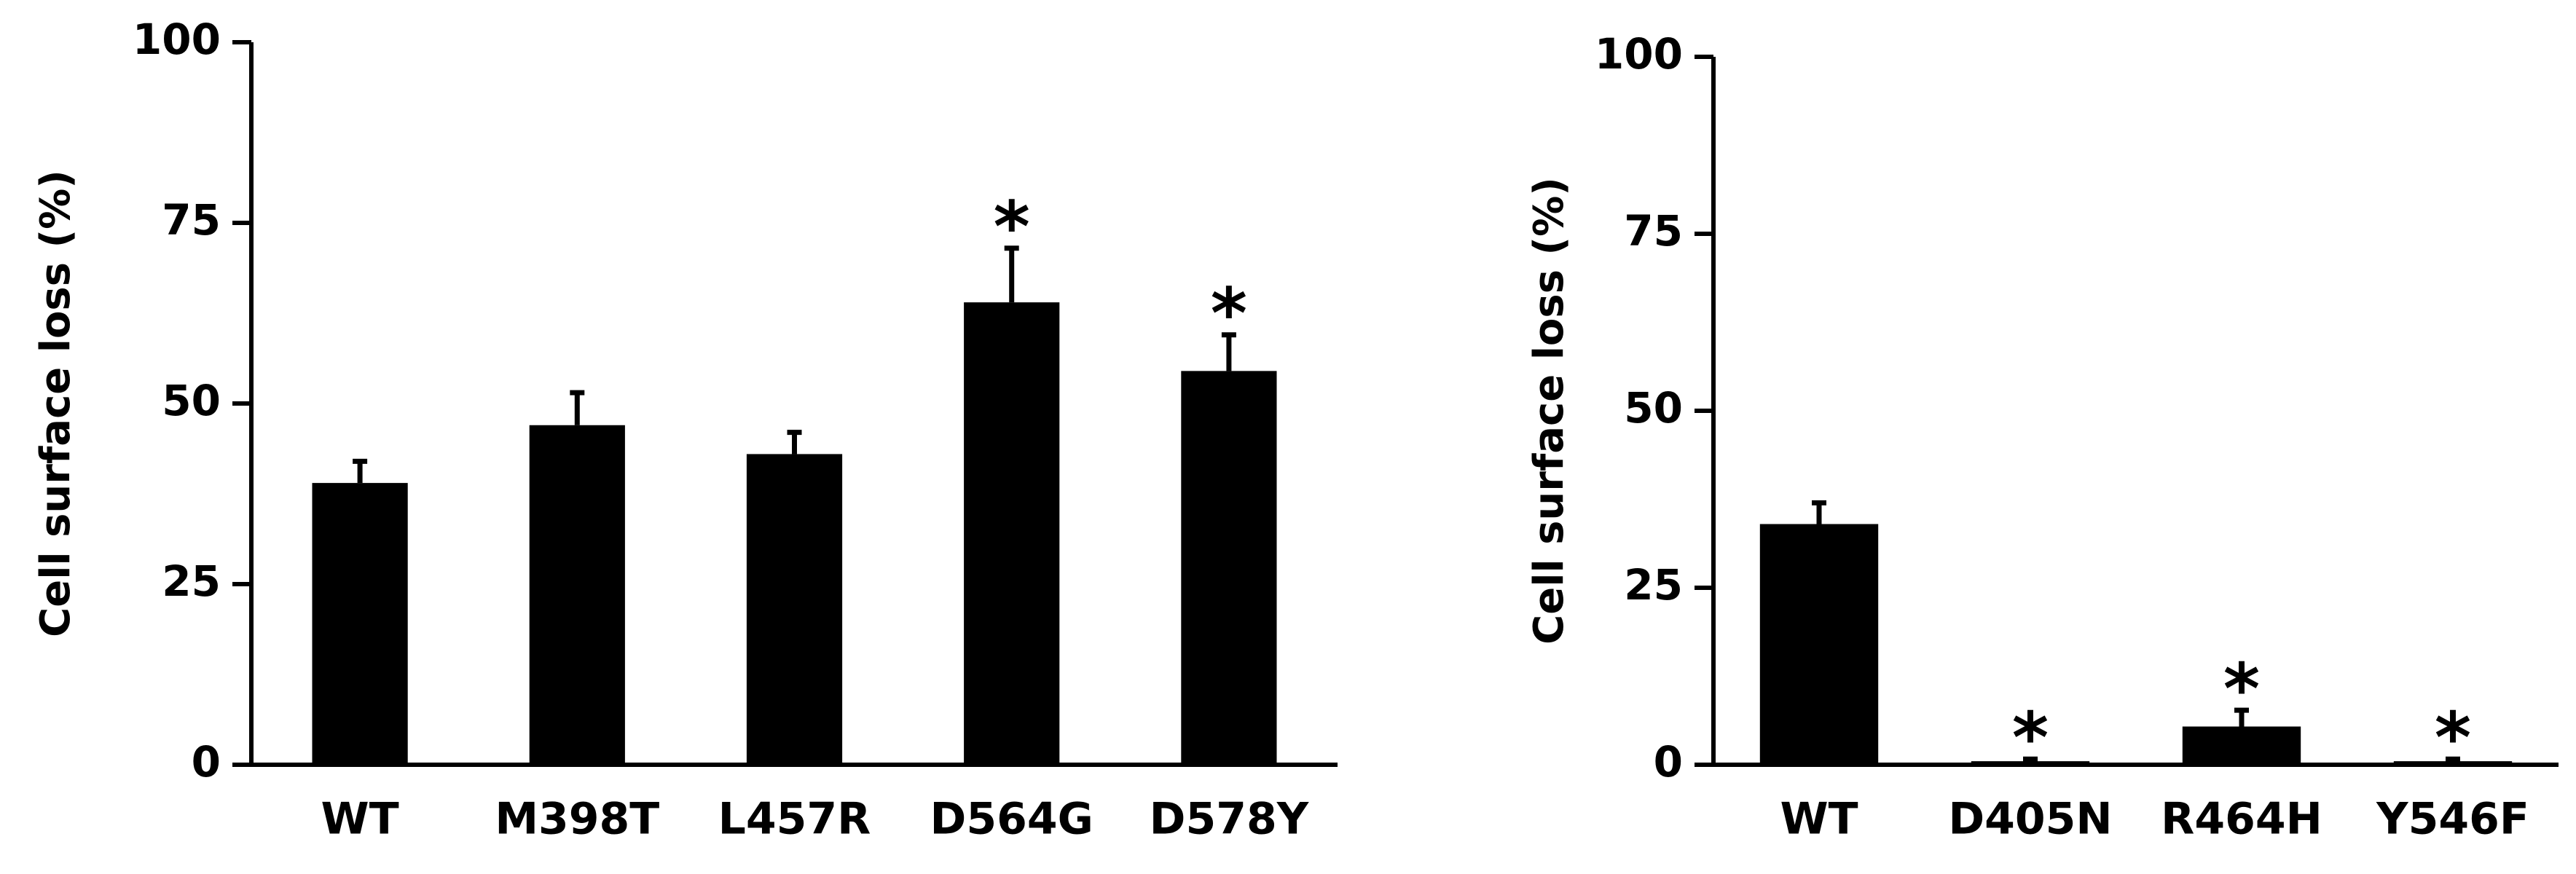 The height and width of the screenshot is (874, 2576). I want to click on x-tick-label: D405N, so click(2030, 820).